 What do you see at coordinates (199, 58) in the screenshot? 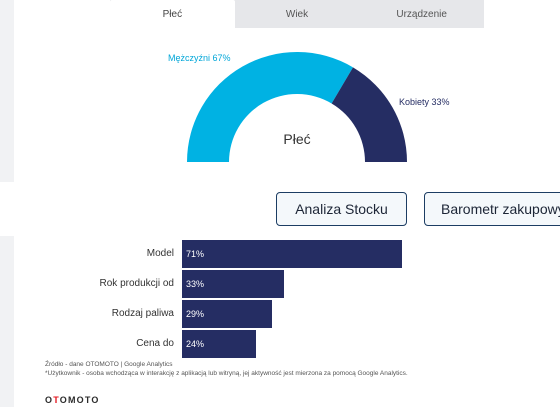
I see `donut-label-men: Mężczyźni 67%` at bounding box center [199, 58].